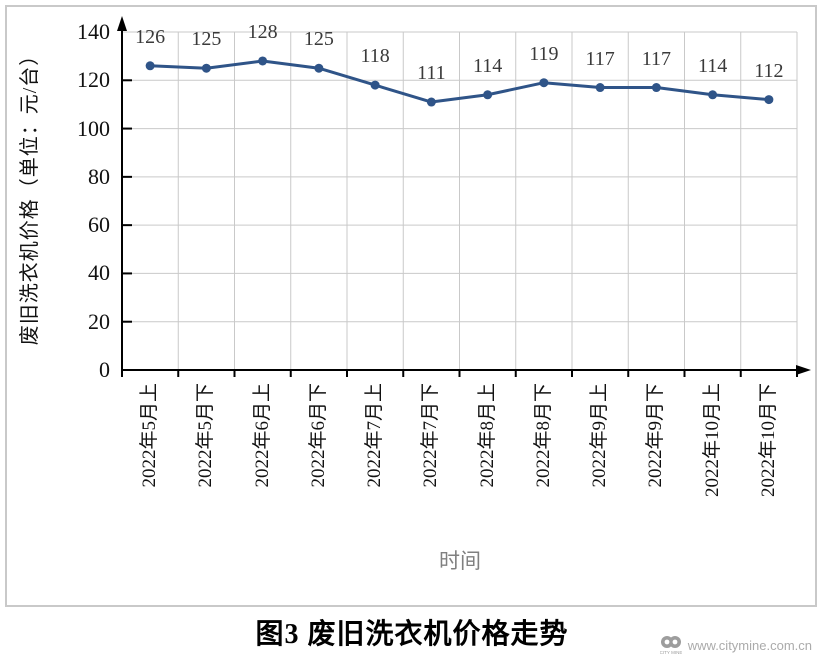  Describe the element at coordinates (30, 195) in the screenshot. I see `y-axis-title: 废旧洗衣机价格（单位：元/台）` at that location.